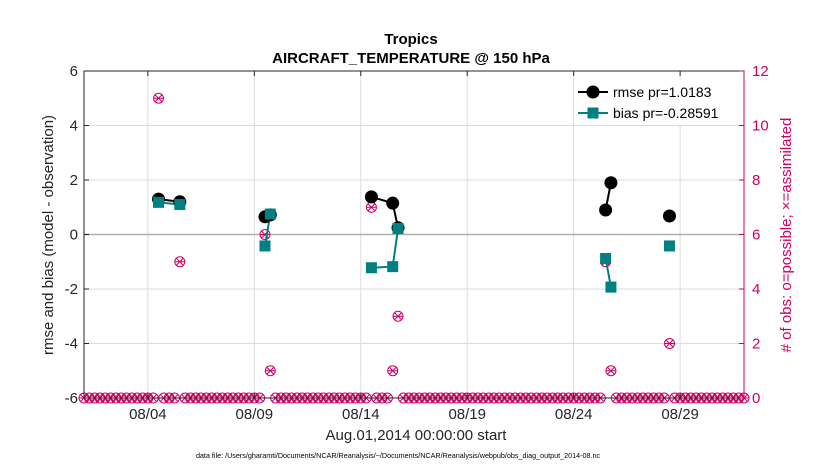  Describe the element at coordinates (756, 289) in the screenshot. I see `right-y-tick-label-2: 4` at that location.